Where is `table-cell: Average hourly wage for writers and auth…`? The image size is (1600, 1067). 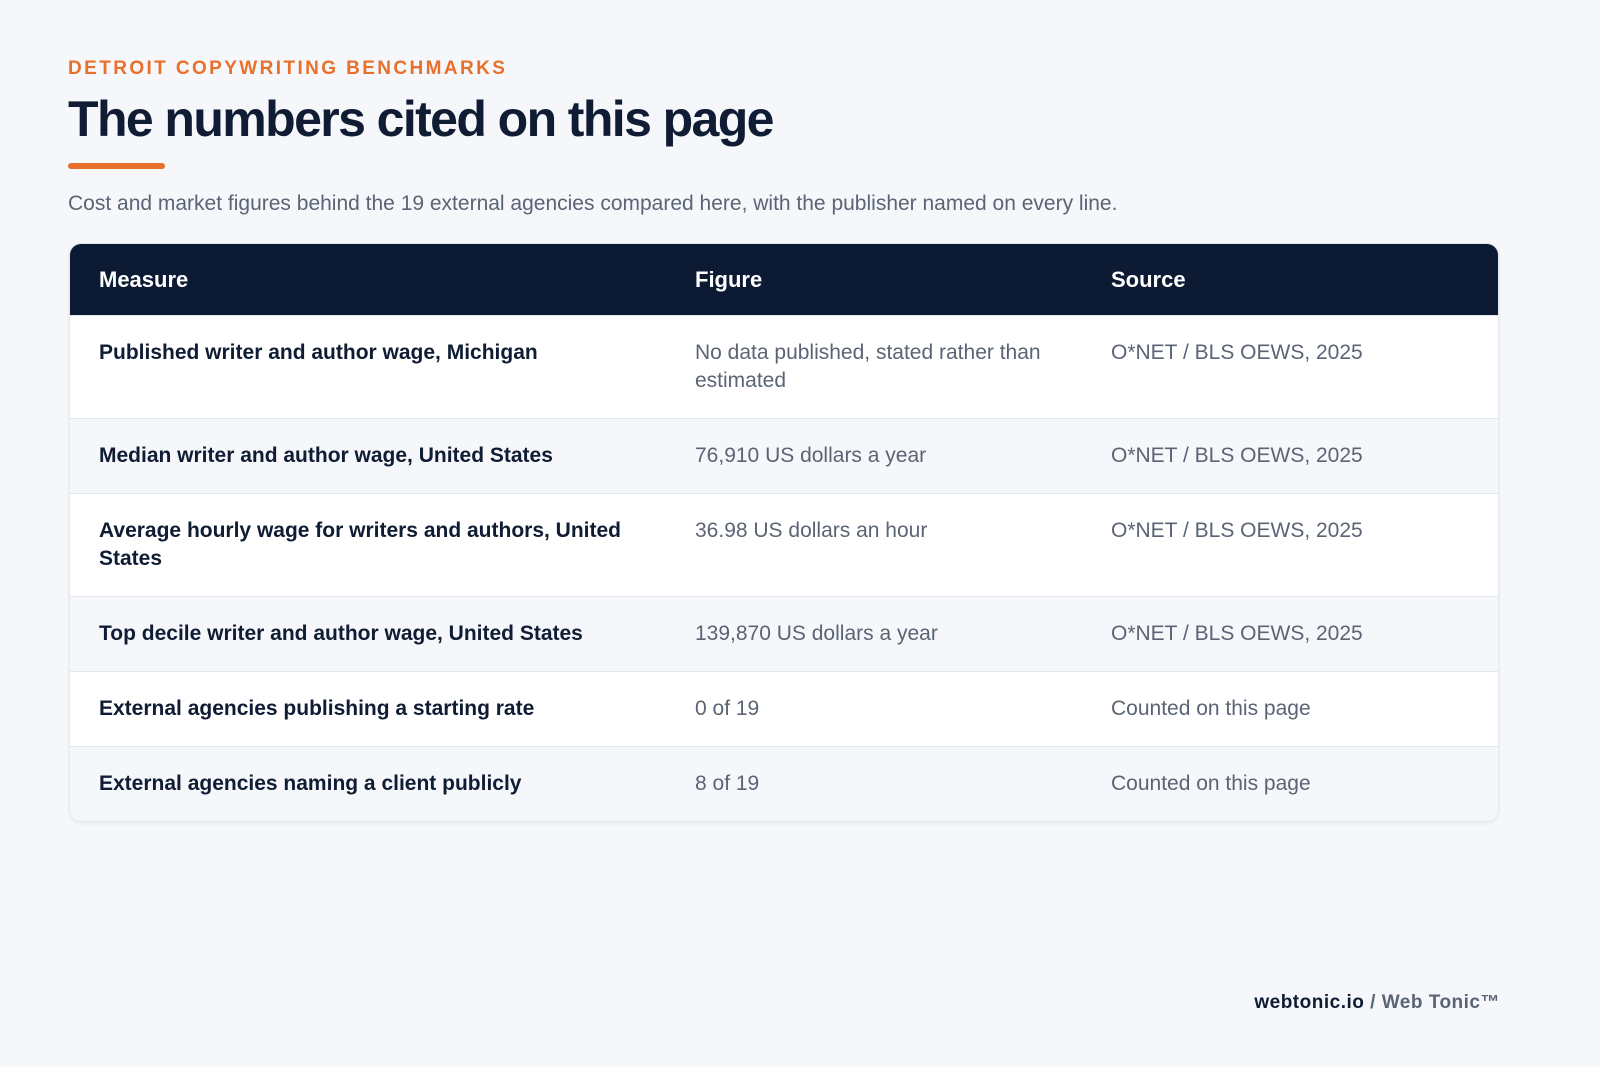 table-cell: Average hourly wage for writers and auth… is located at coordinates (368, 545).